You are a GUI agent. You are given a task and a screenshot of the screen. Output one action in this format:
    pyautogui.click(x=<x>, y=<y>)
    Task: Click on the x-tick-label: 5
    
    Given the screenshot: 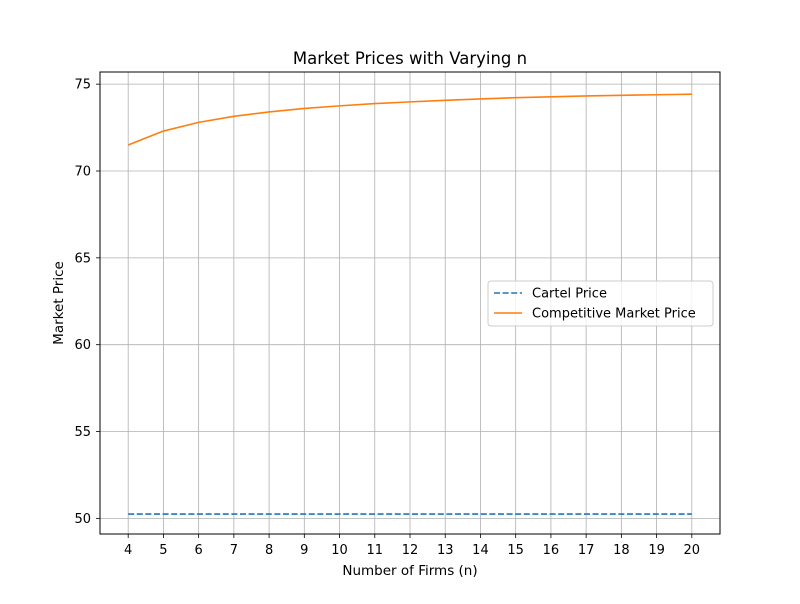 What is the action you would take?
    pyautogui.click(x=163, y=550)
    